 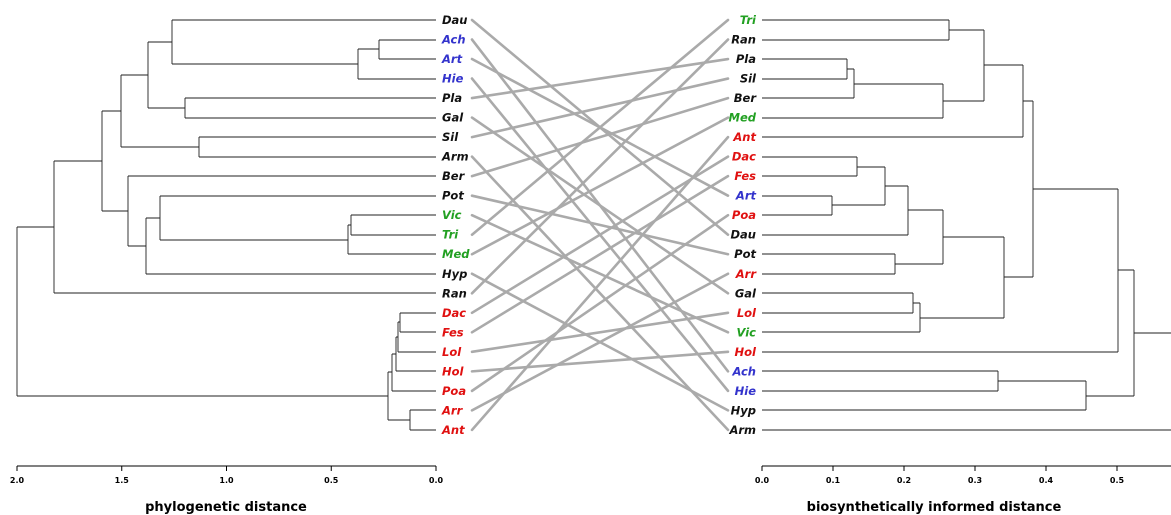 What do you see at coordinates (940, 475) in the screenshot?
I see `right-axis-ticks: 0.0 0.1 0.2 0.3 0.4 0.5` at bounding box center [940, 475].